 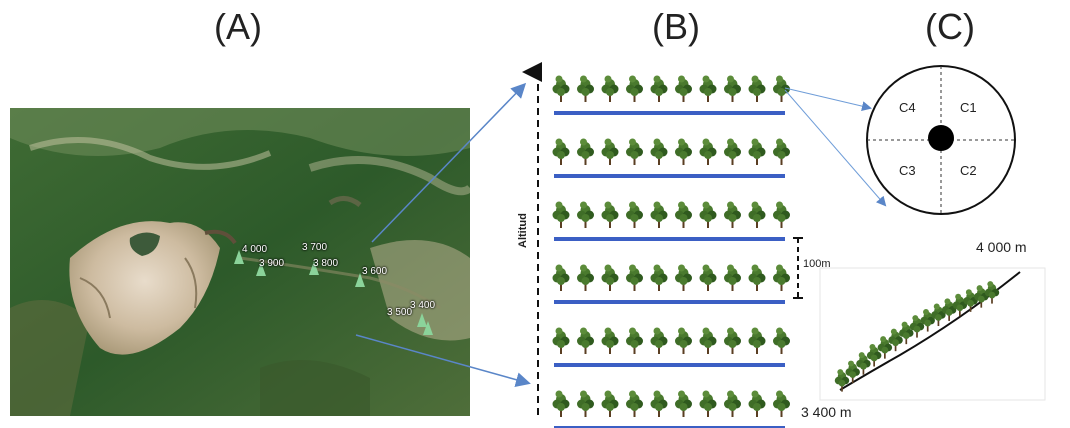 I want to click on scale-label: 100m, so click(x=817, y=264).